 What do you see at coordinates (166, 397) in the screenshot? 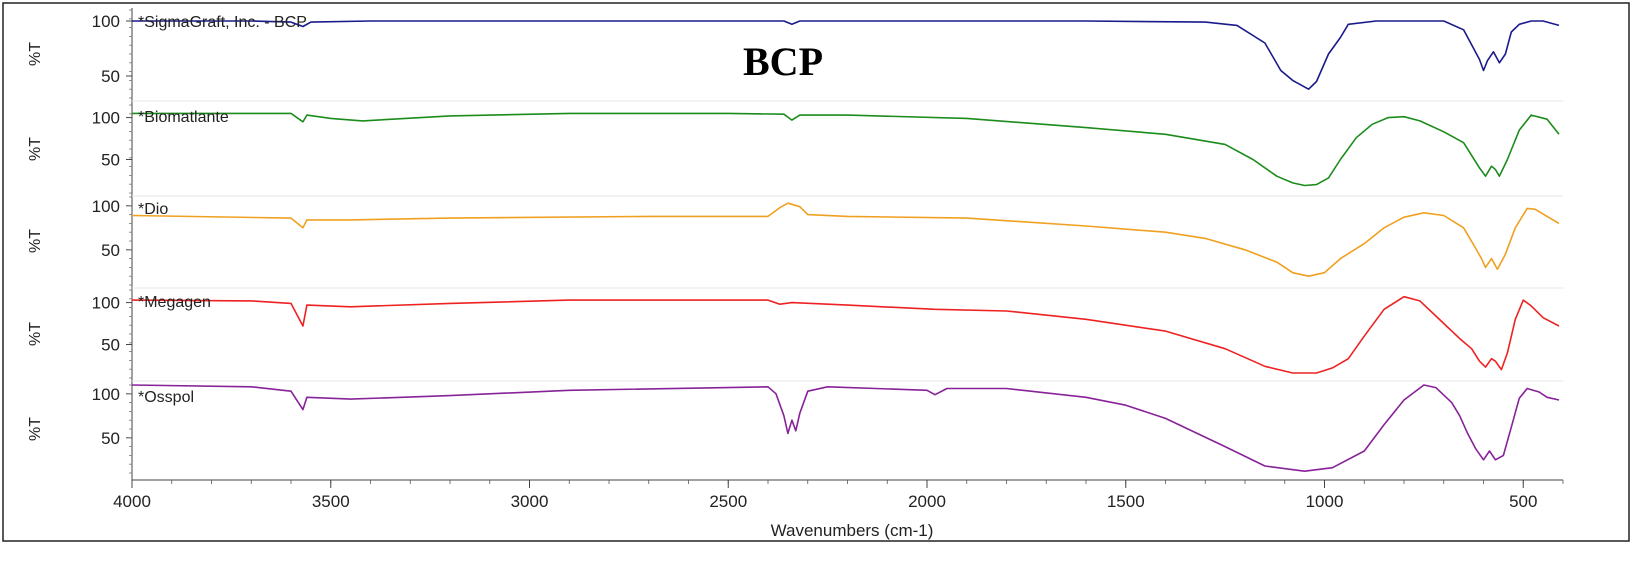
I see `series-label: *Osspol` at bounding box center [166, 397].